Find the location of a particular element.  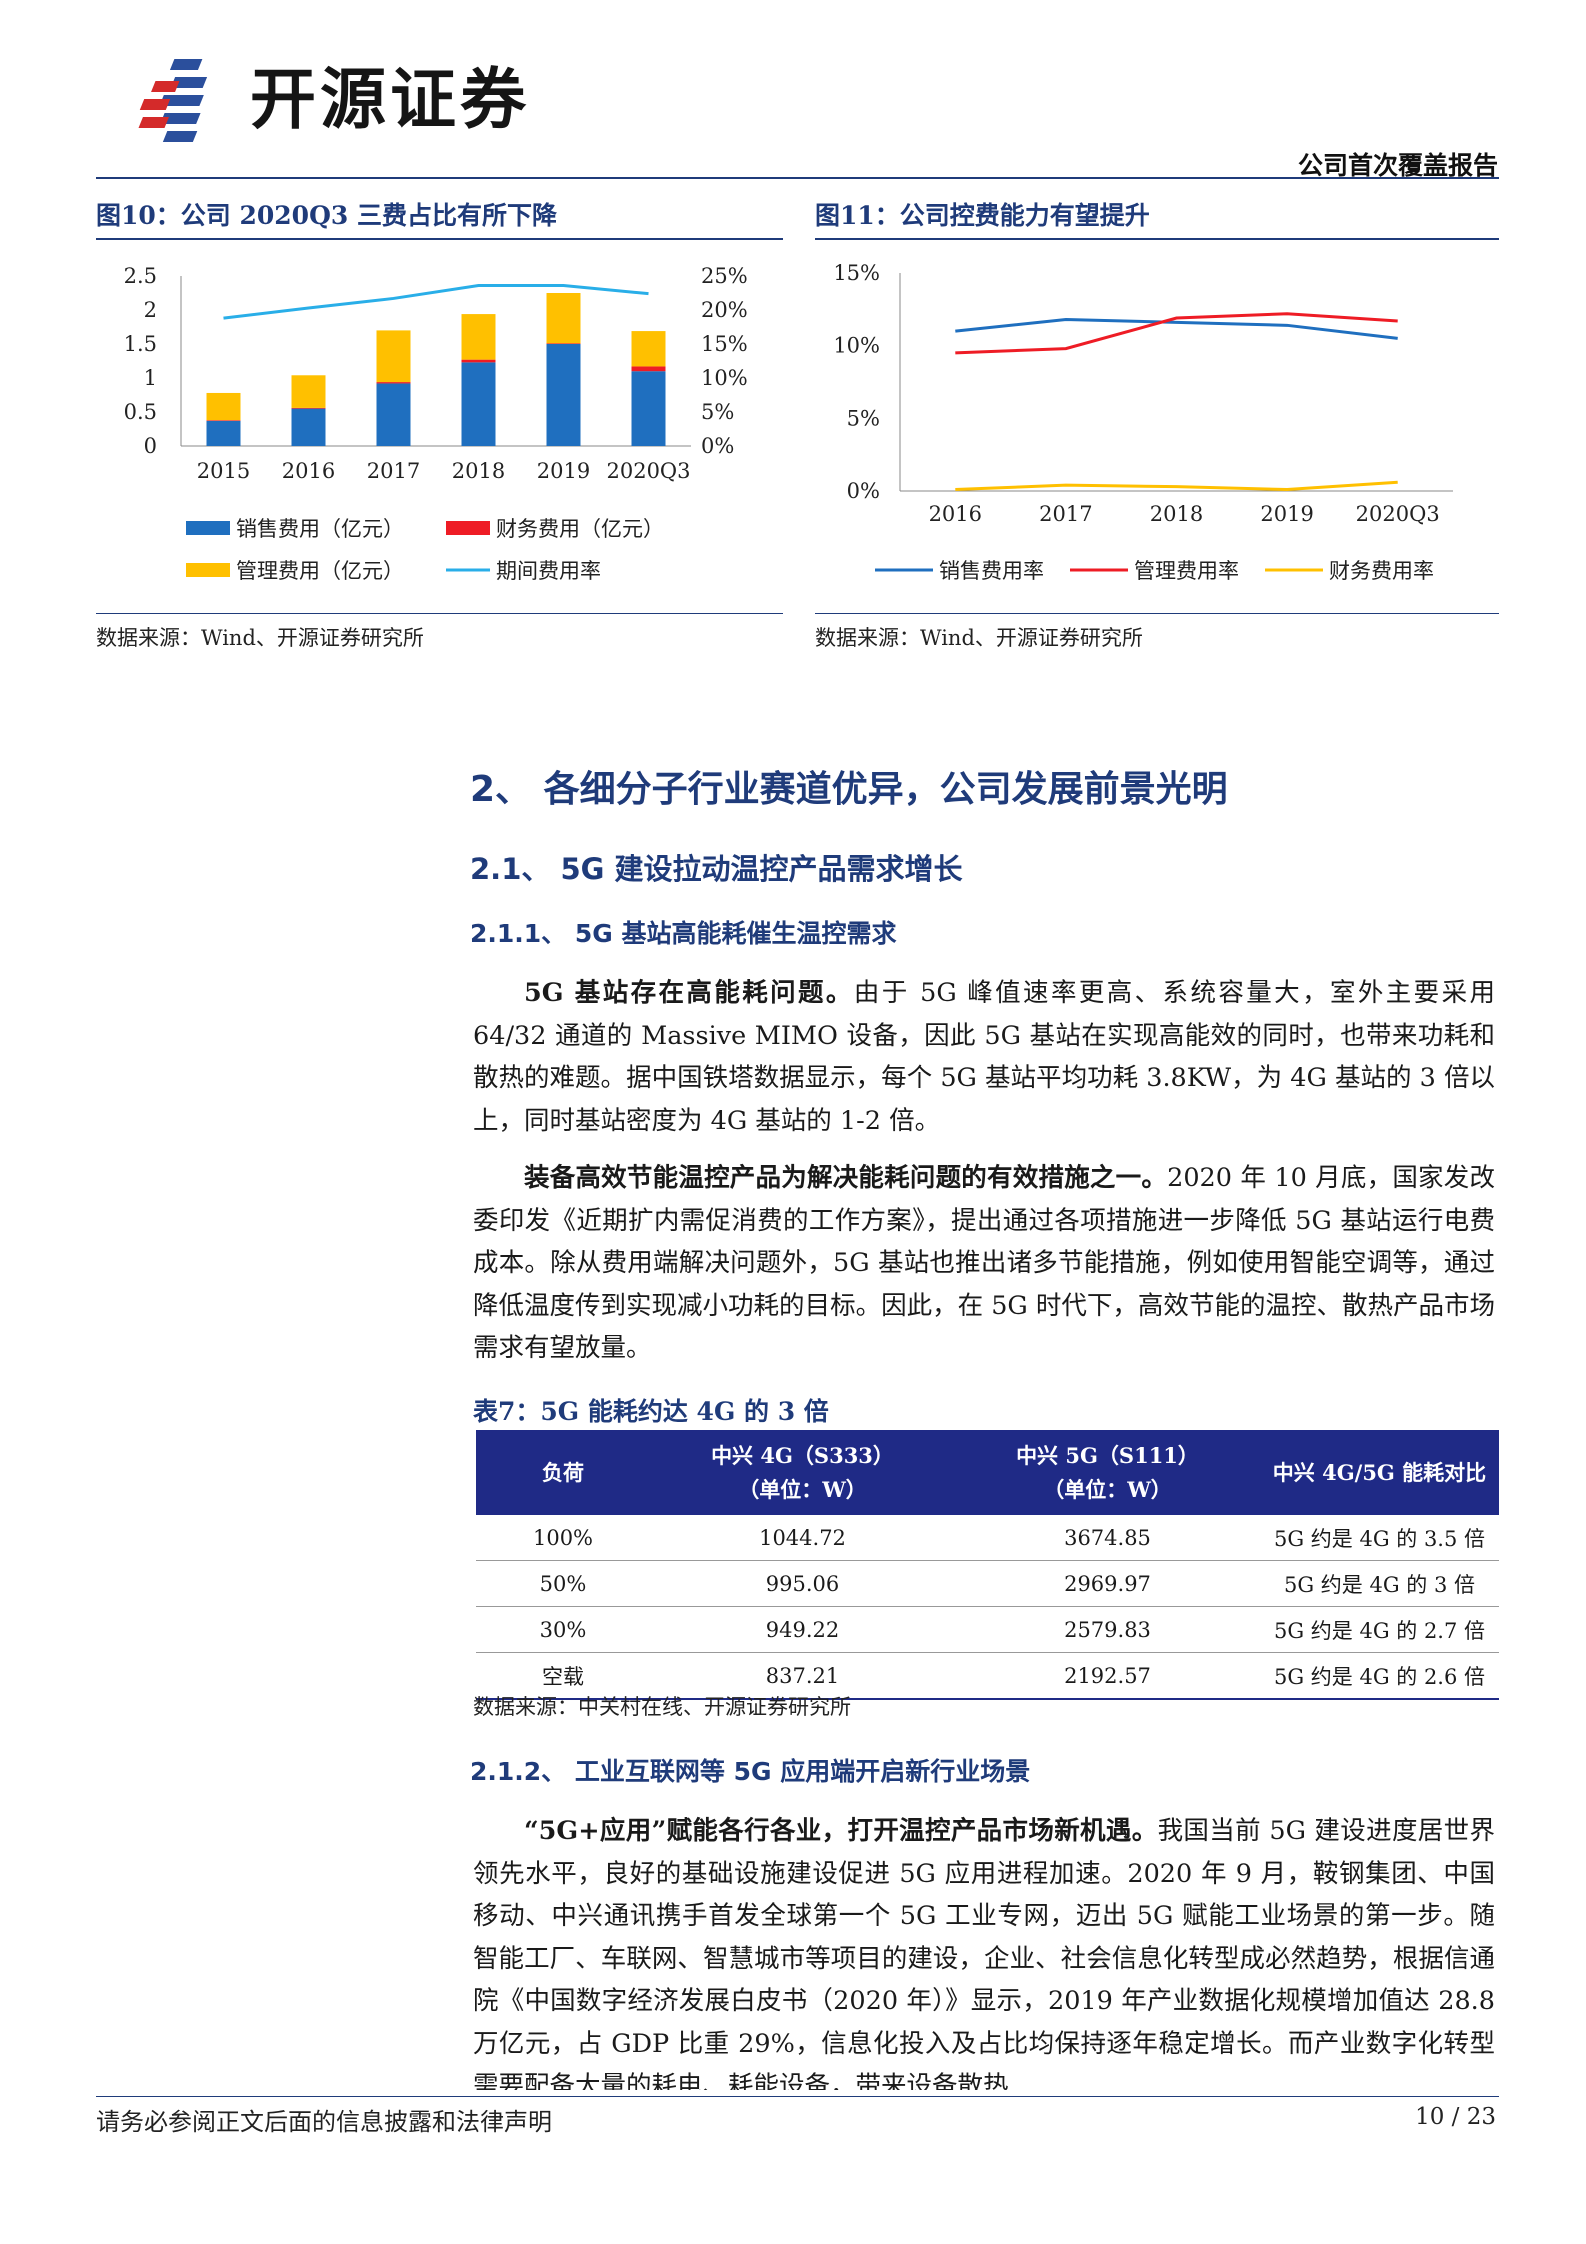

table-cell: 30% is located at coordinates (563, 1629).